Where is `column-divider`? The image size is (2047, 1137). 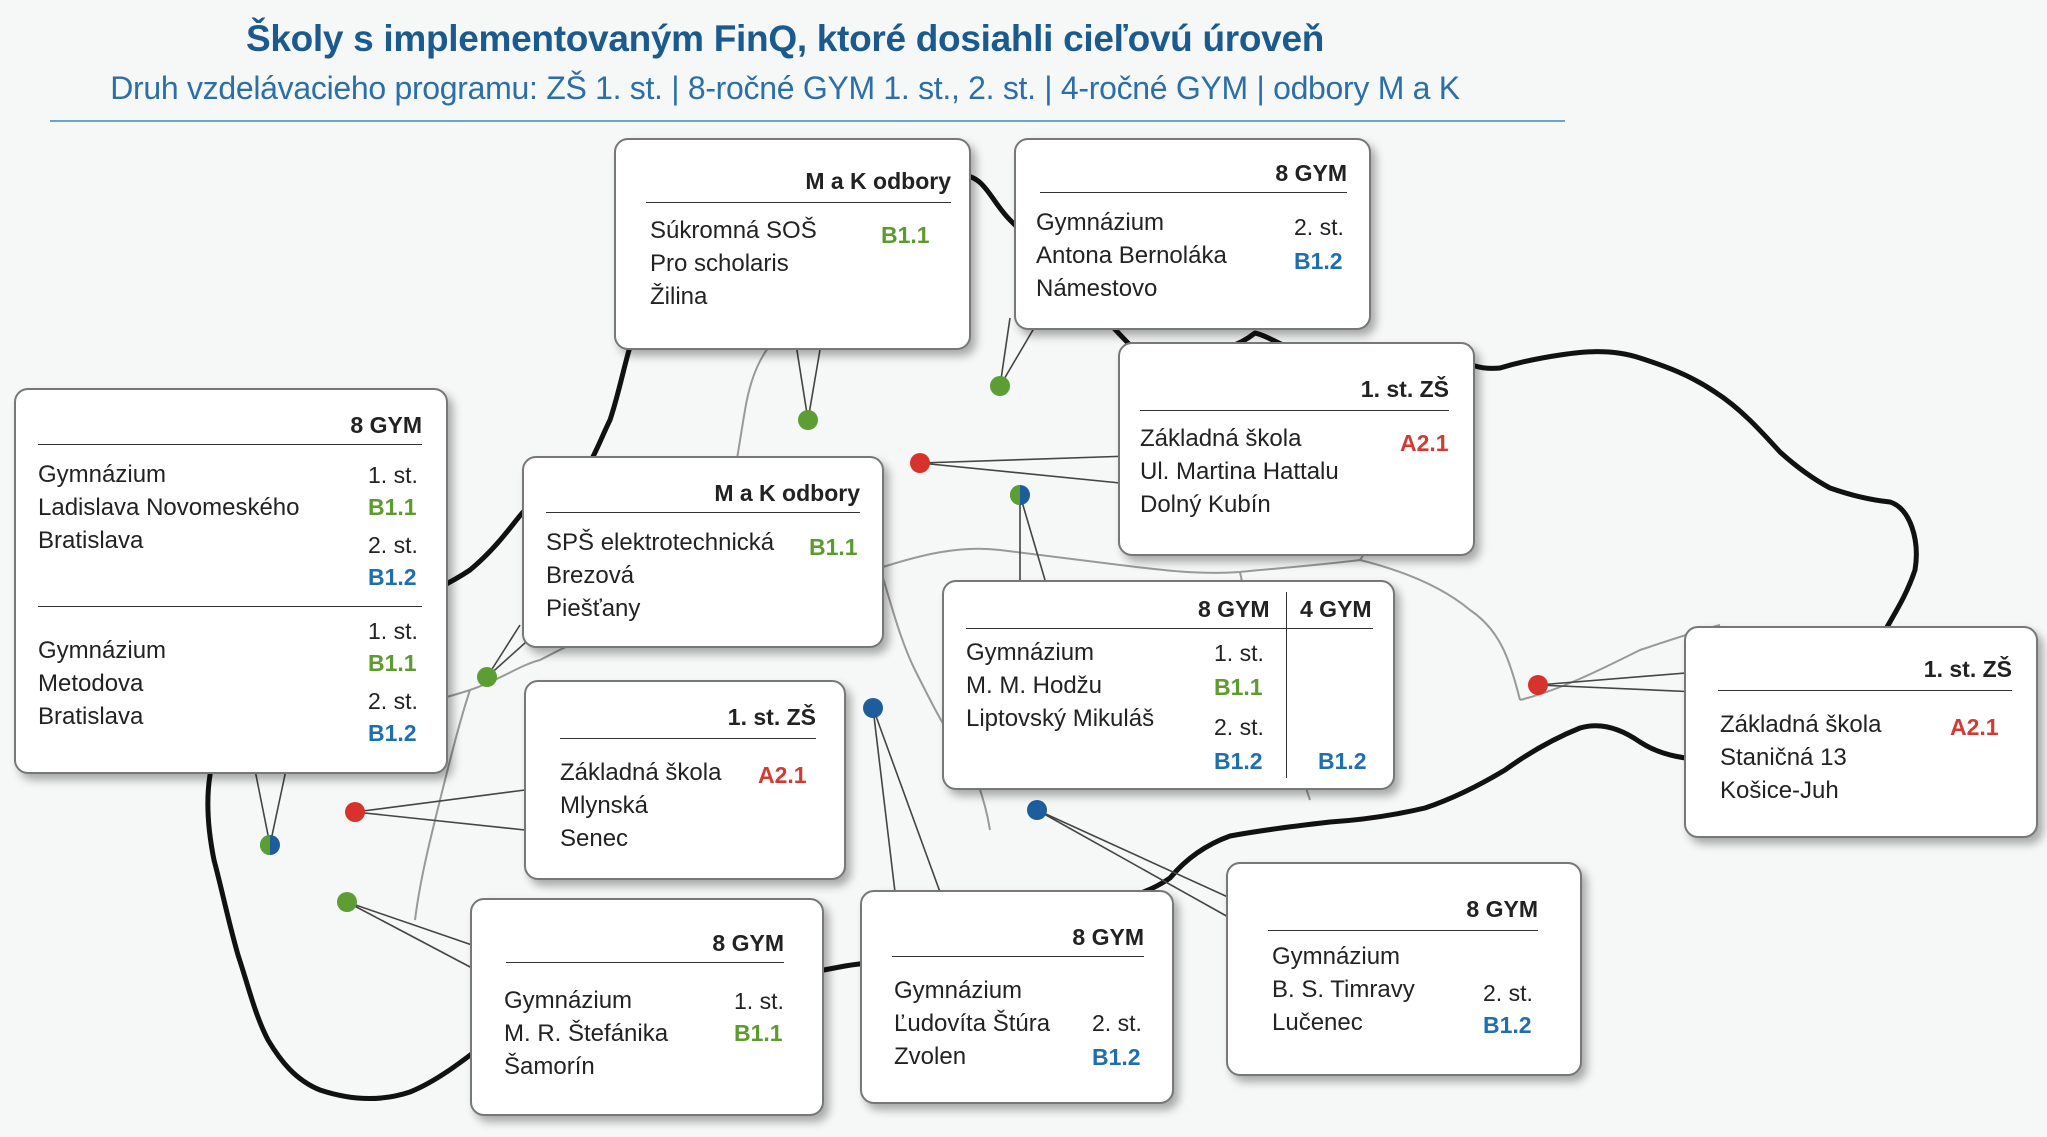
column-divider is located at coordinates (1286, 685).